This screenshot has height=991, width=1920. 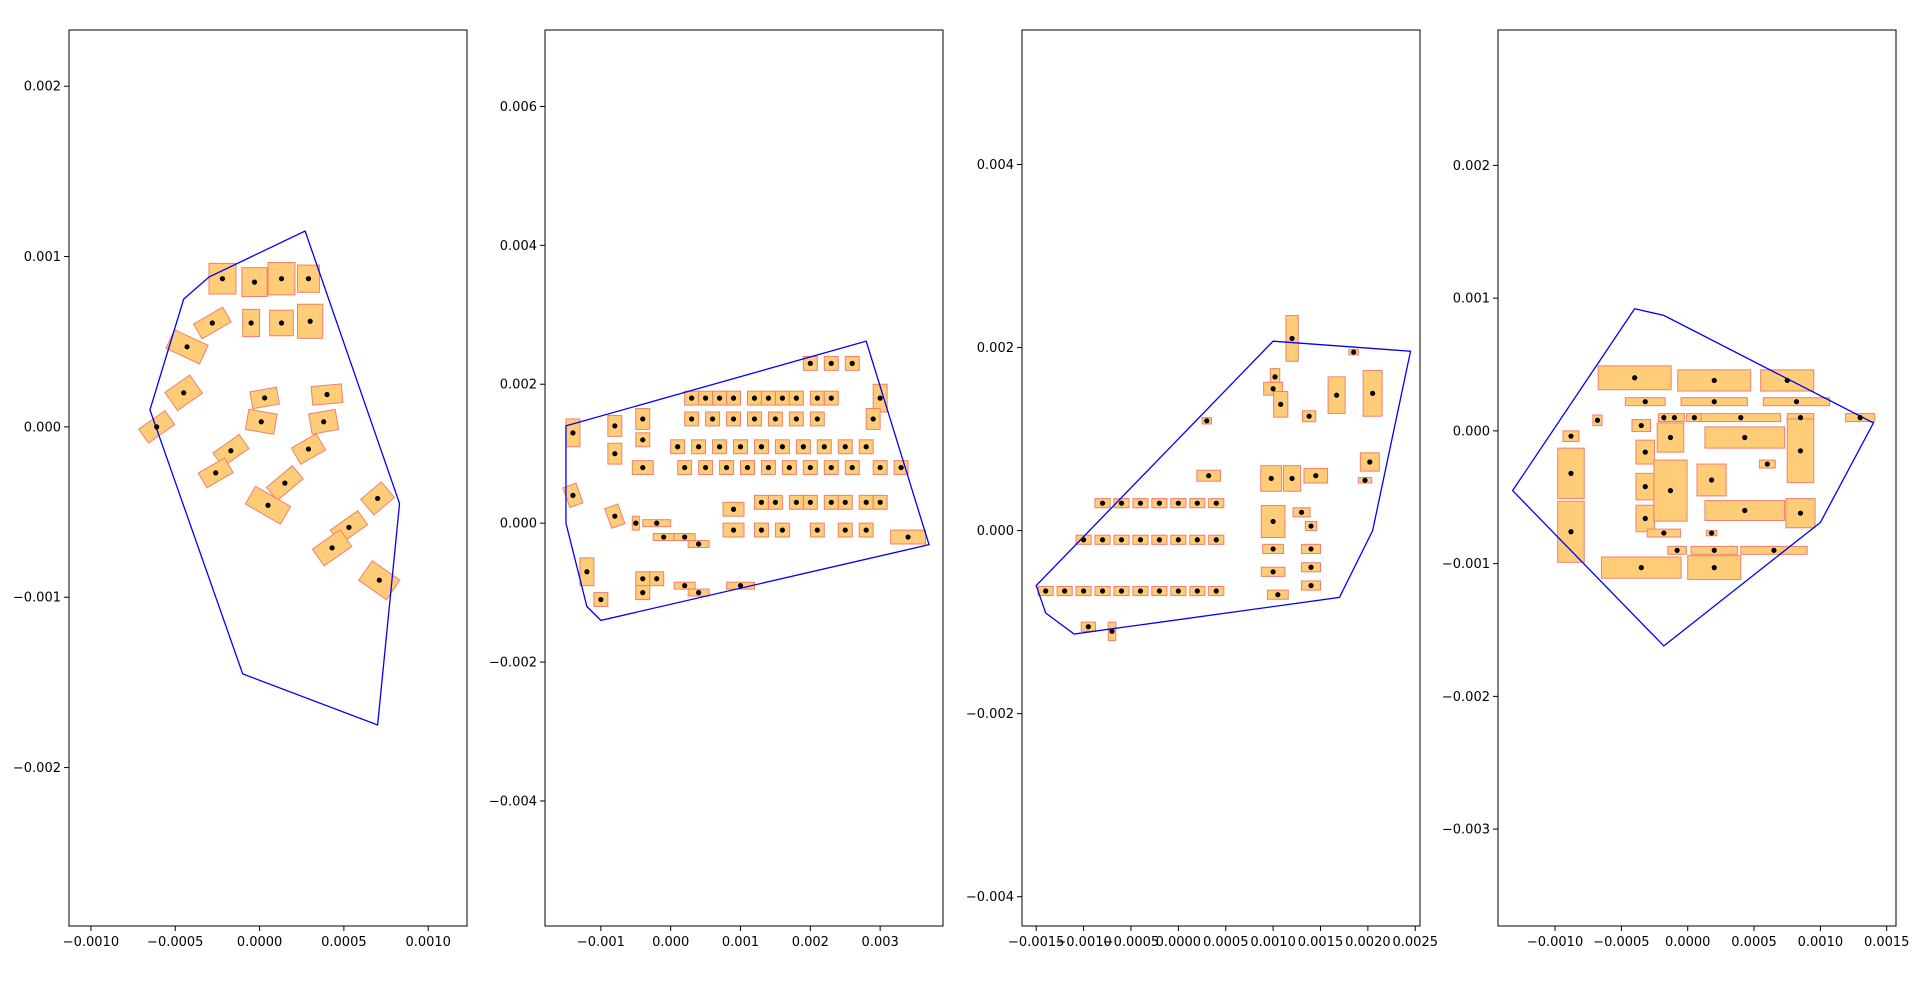 I want to click on convex-hull, so click(x=747, y=481).